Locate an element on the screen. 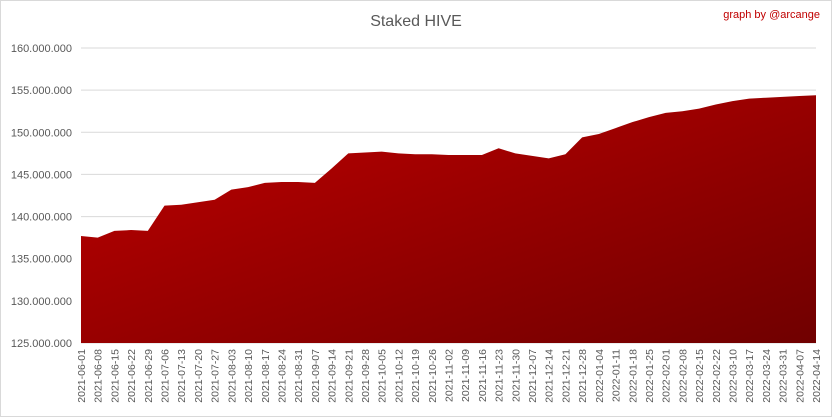 Image resolution: width=832 pixels, height=417 pixels. x-tick-label: 2022-03-17 is located at coordinates (750, 376).